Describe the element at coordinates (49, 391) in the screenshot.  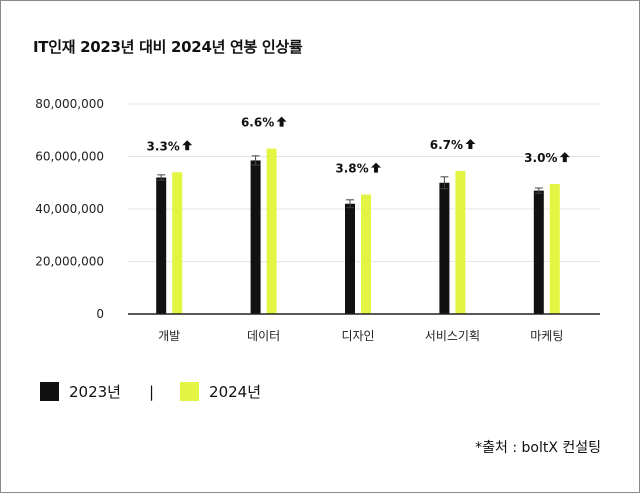
I see `legend-swatch-2023` at that location.